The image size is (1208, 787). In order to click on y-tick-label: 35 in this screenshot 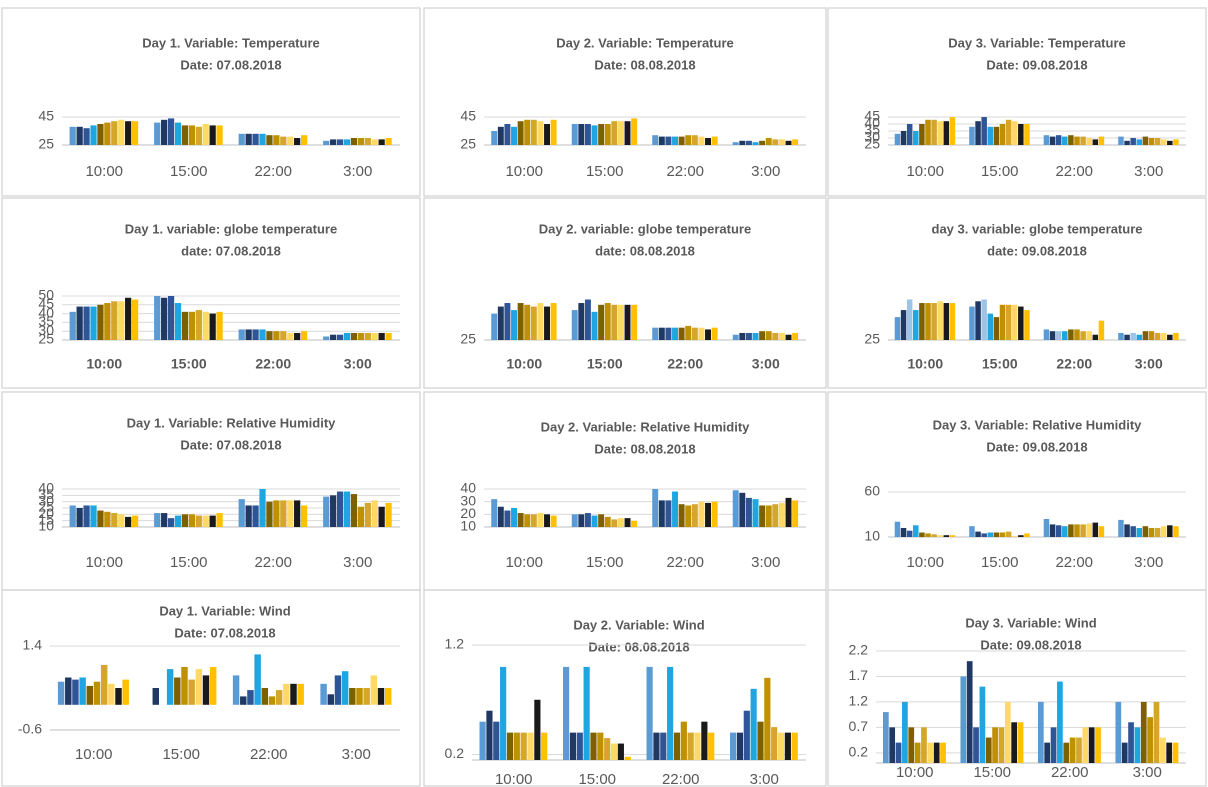, I will do `click(46, 494)`.